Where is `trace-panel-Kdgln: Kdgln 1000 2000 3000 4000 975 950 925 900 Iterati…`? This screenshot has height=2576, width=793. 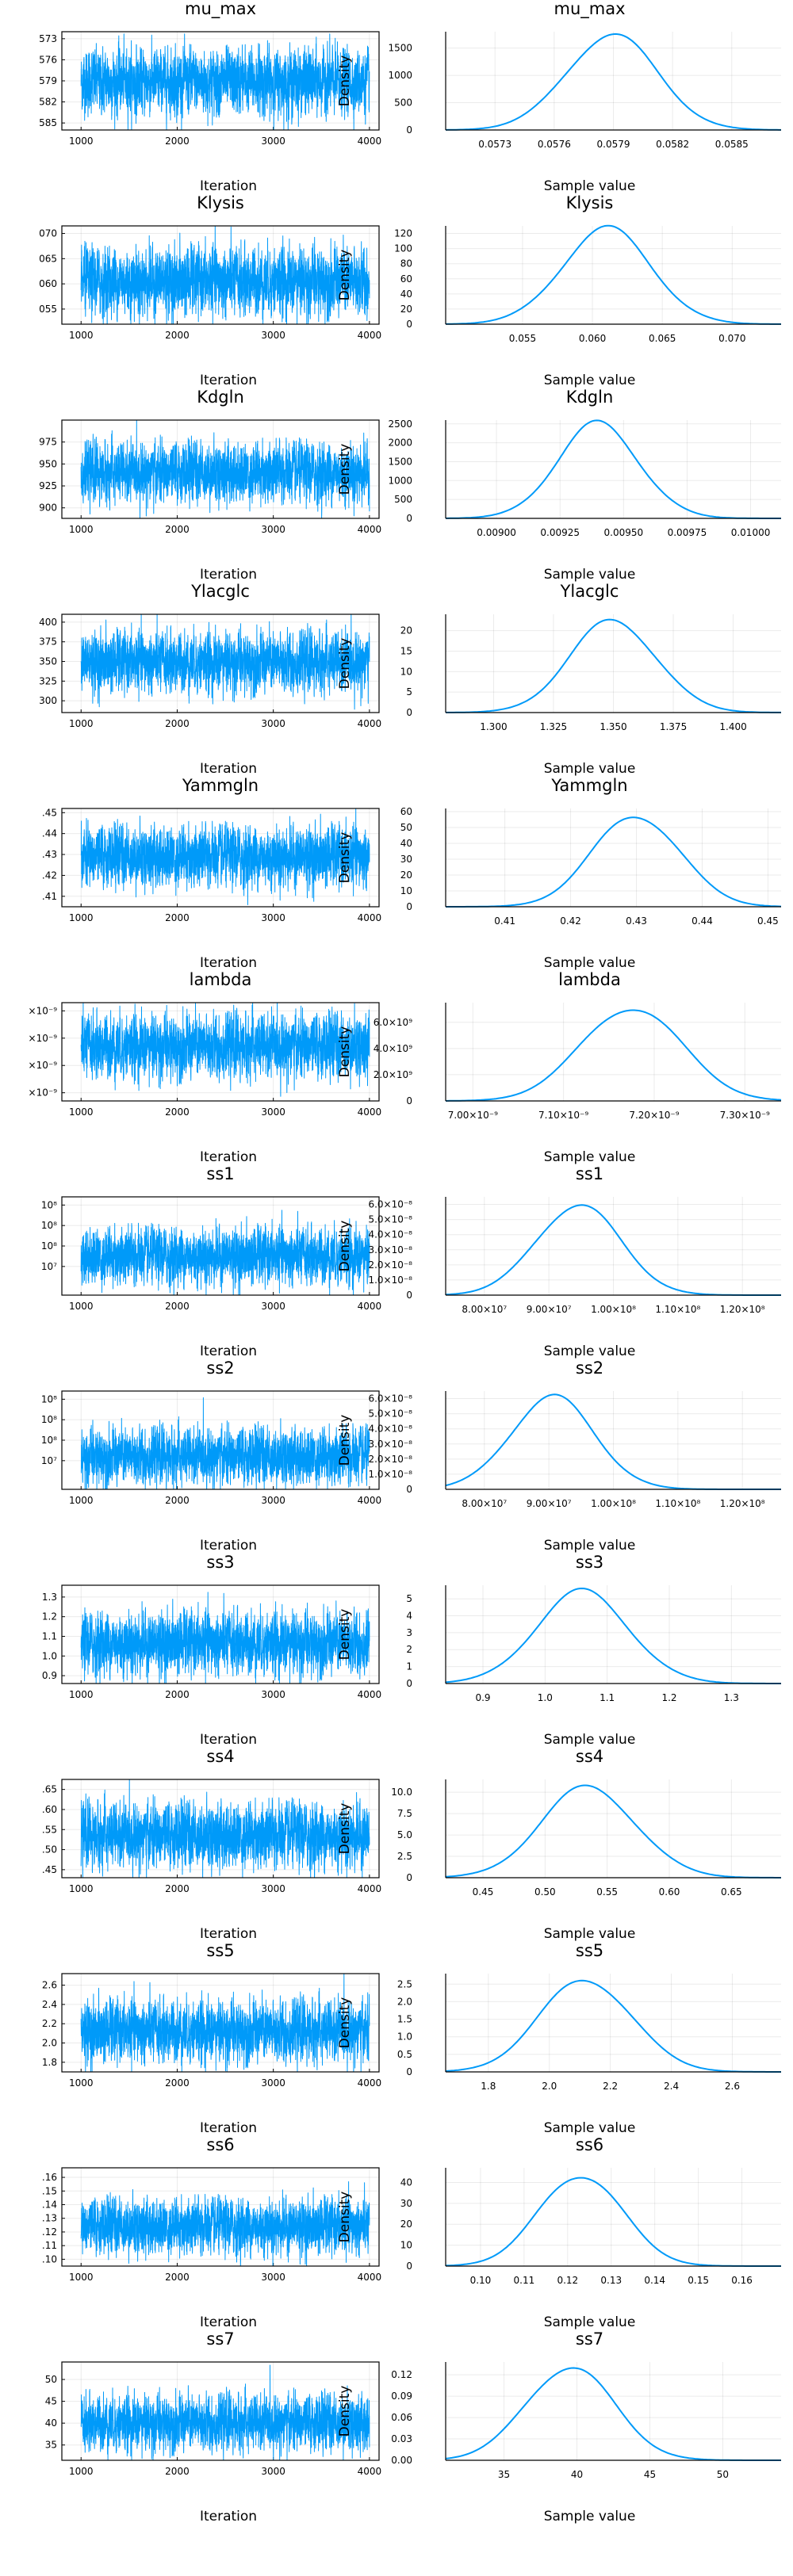
trace-panel-Kdgln: Kdgln 1000 2000 3000 4000 975 950 925 900 Iterati… is located at coordinates (210, 485).